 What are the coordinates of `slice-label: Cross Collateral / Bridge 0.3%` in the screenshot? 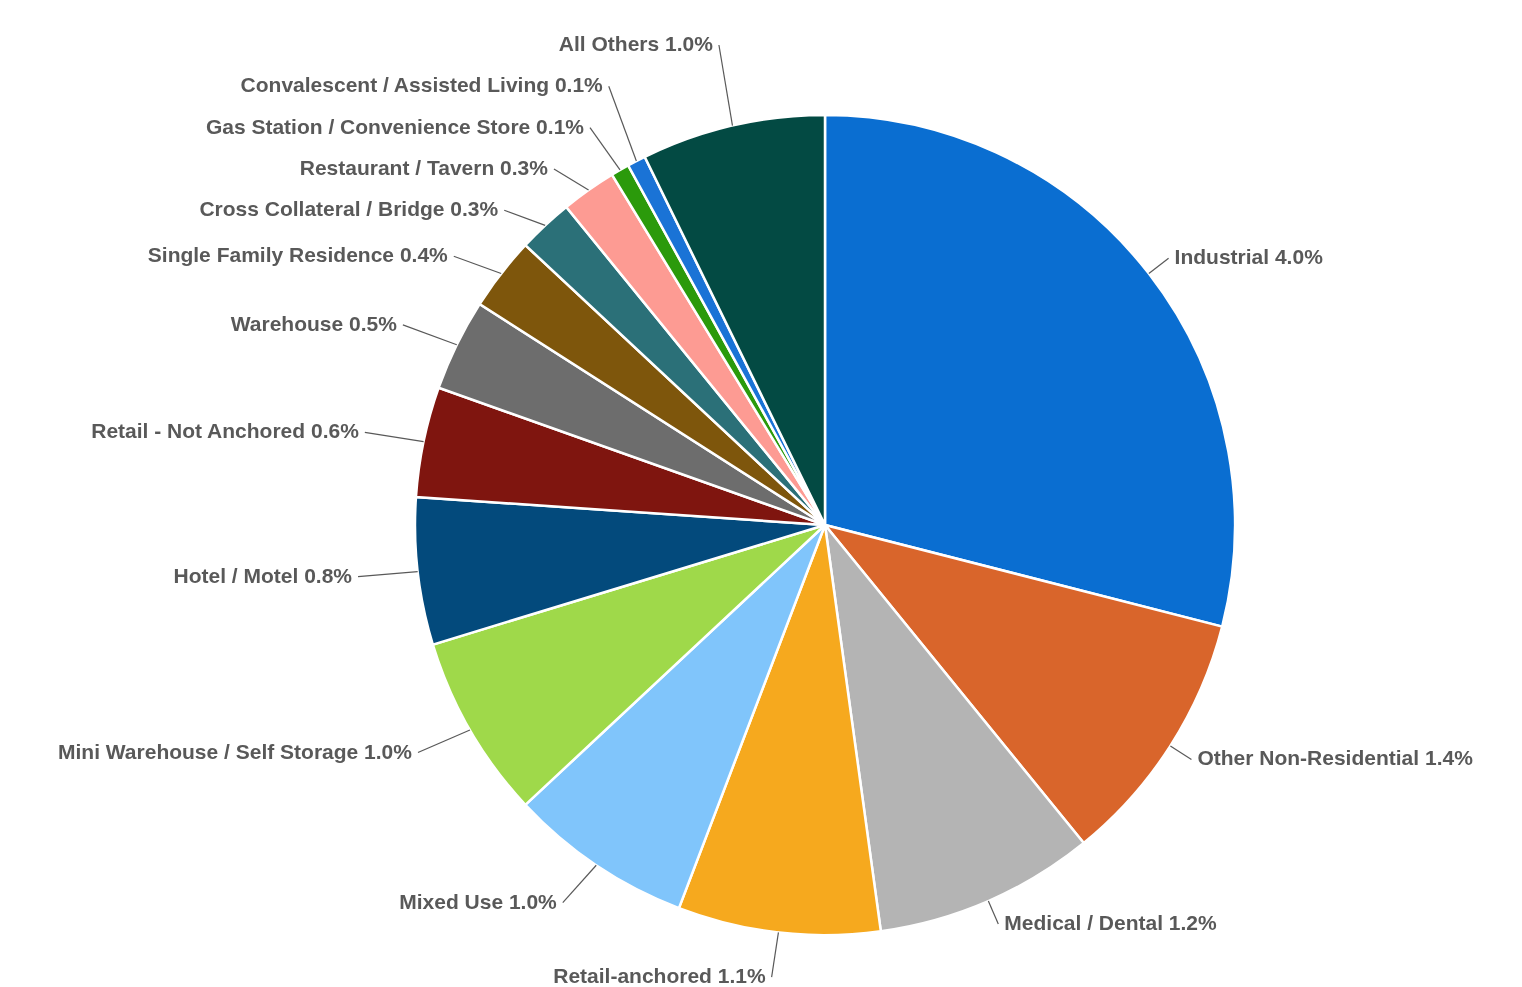 It's located at (349, 209).